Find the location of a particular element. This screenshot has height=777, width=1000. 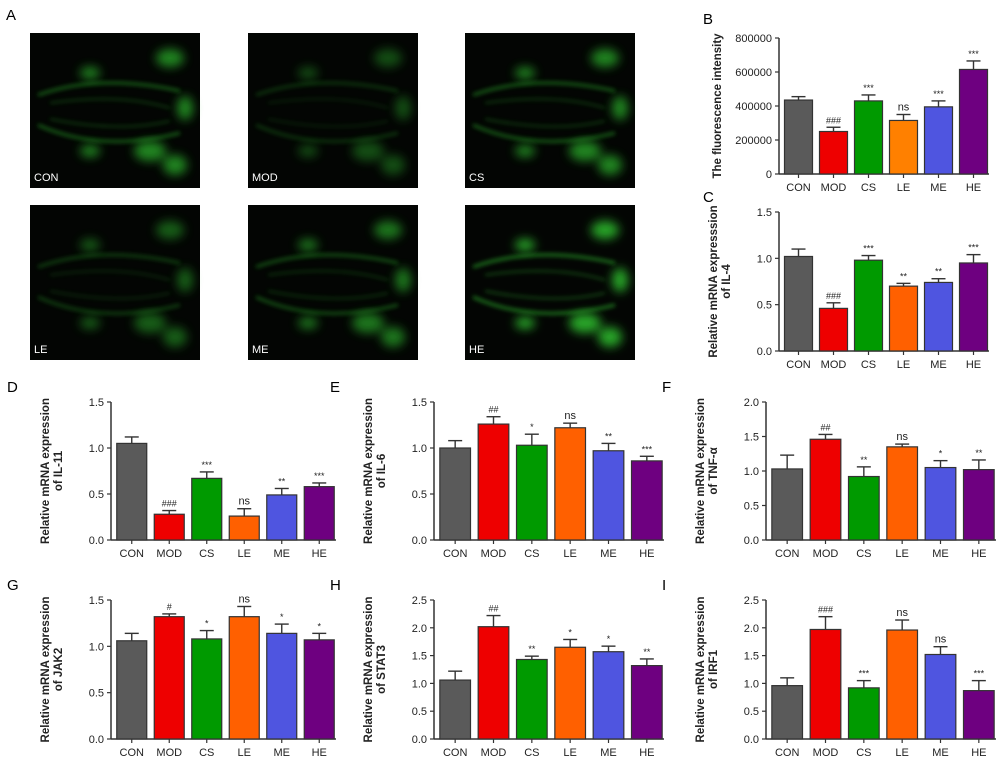

y-tick-label: 400000 is located at coordinates (753, 107).